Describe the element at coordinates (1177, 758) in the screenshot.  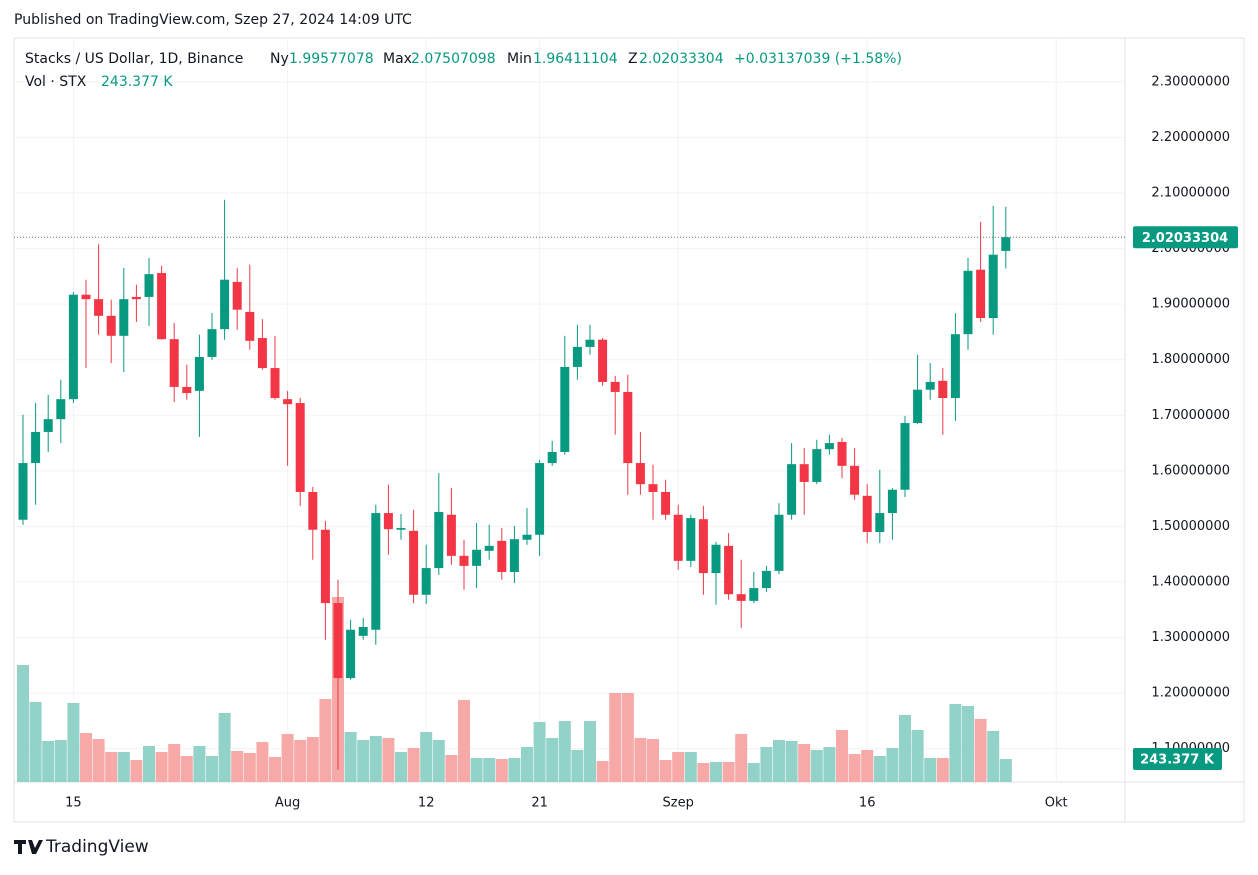
I see `volume-value-box` at that location.